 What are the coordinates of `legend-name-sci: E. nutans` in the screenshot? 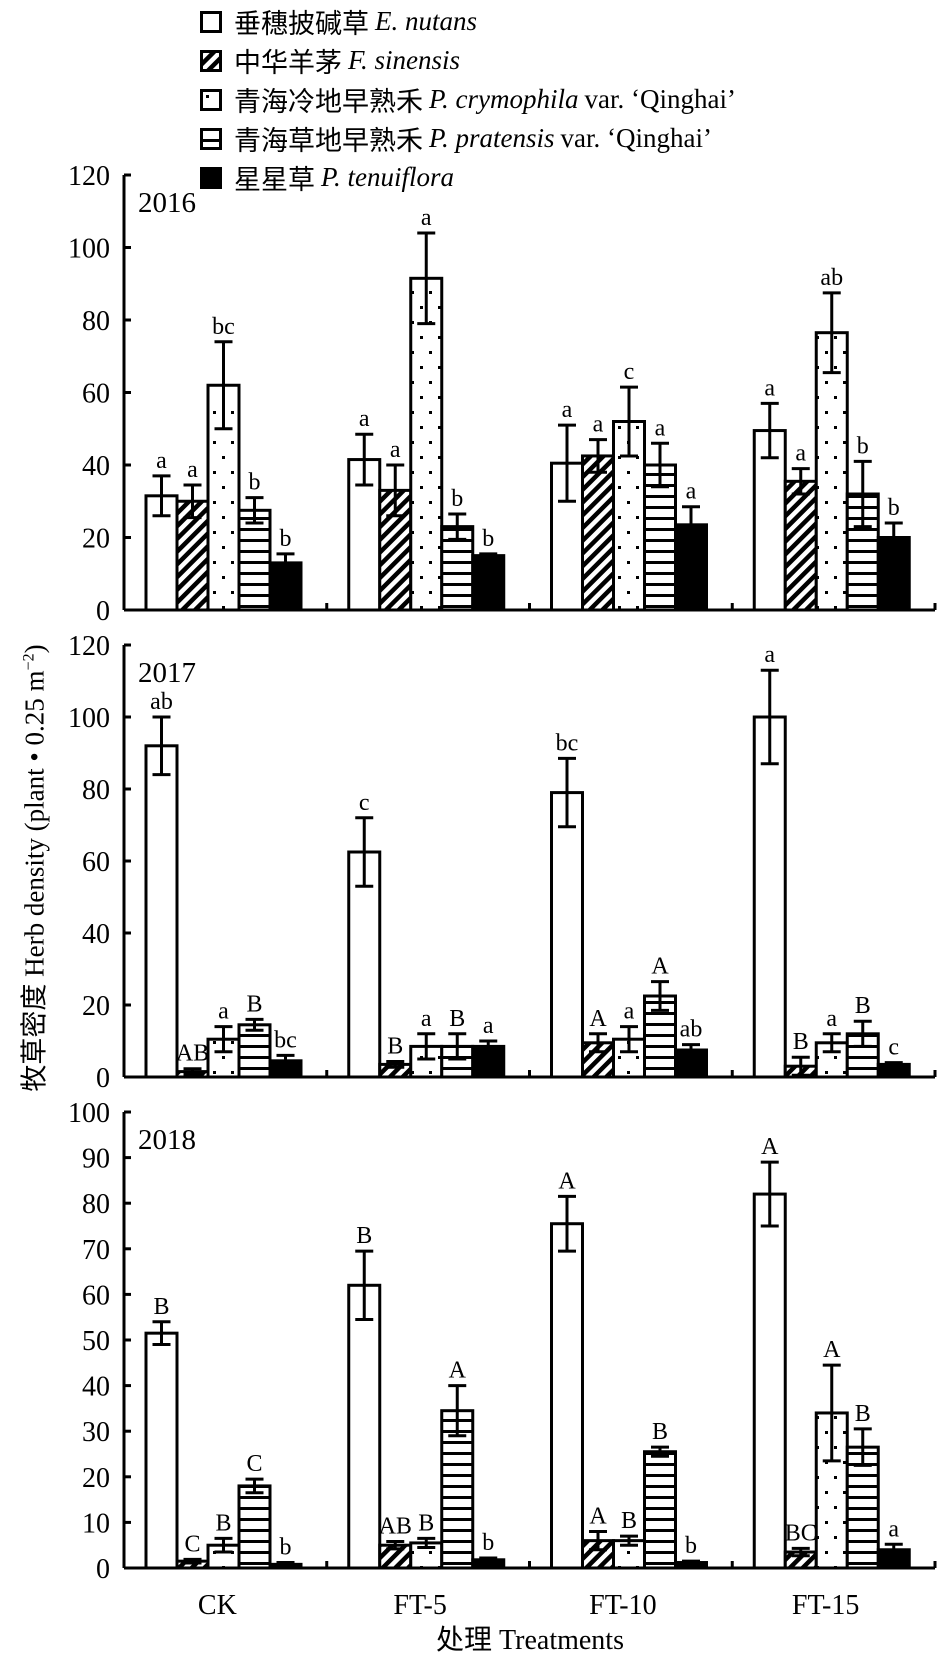 It's located at (426, 21).